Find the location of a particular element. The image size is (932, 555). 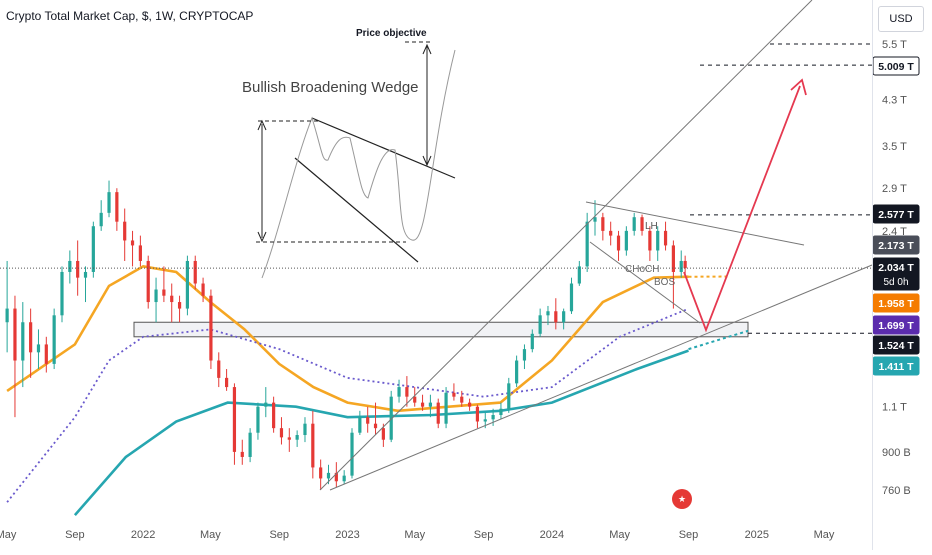

wedge-lower-line is located at coordinates (645, 282).